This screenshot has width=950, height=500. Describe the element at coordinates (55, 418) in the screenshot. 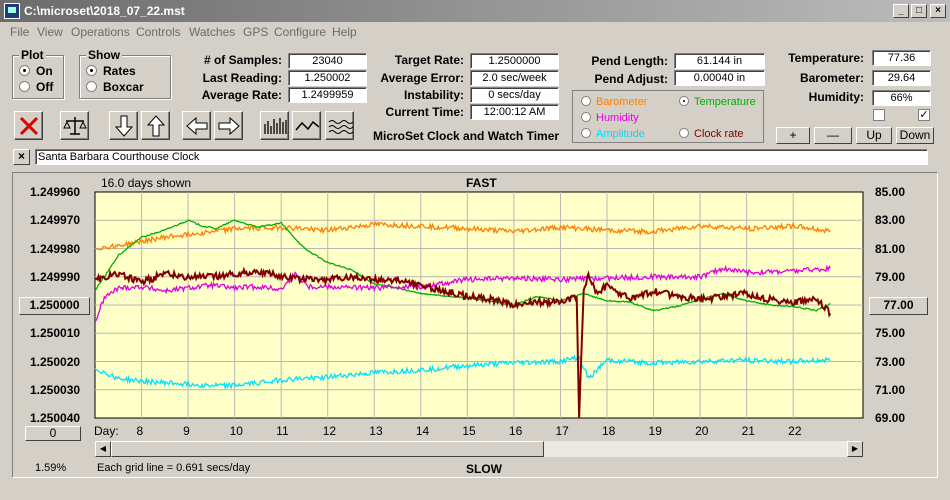

I see `left-tick-label: 1.250040` at that location.